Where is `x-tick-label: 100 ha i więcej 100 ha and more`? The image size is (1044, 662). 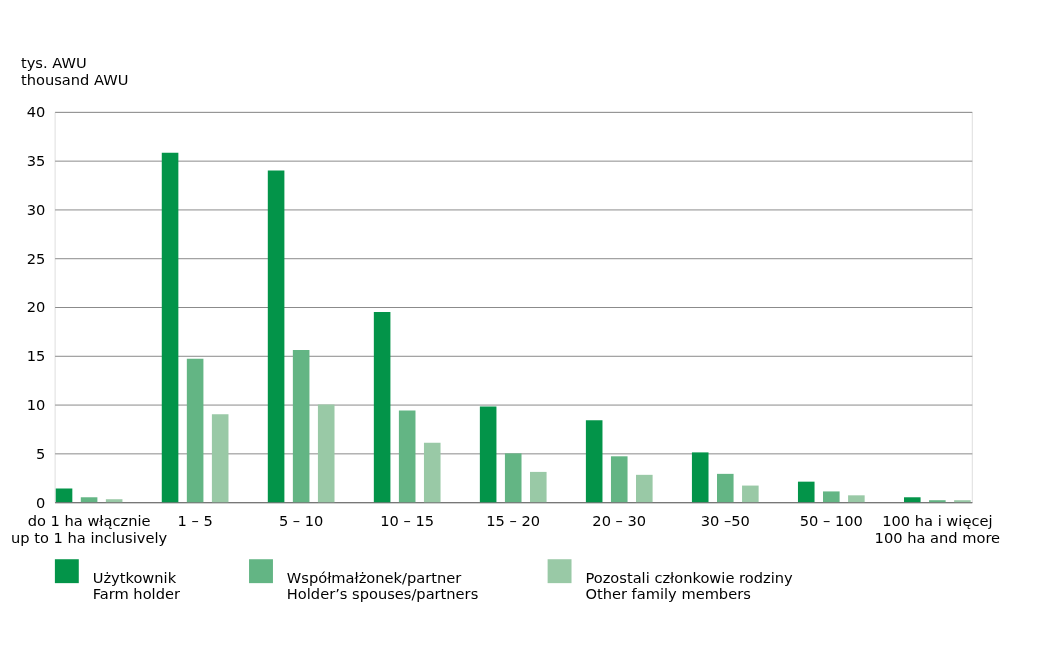
x-tick-label: 100 ha i więcej 100 ha and more is located at coordinates (937, 529).